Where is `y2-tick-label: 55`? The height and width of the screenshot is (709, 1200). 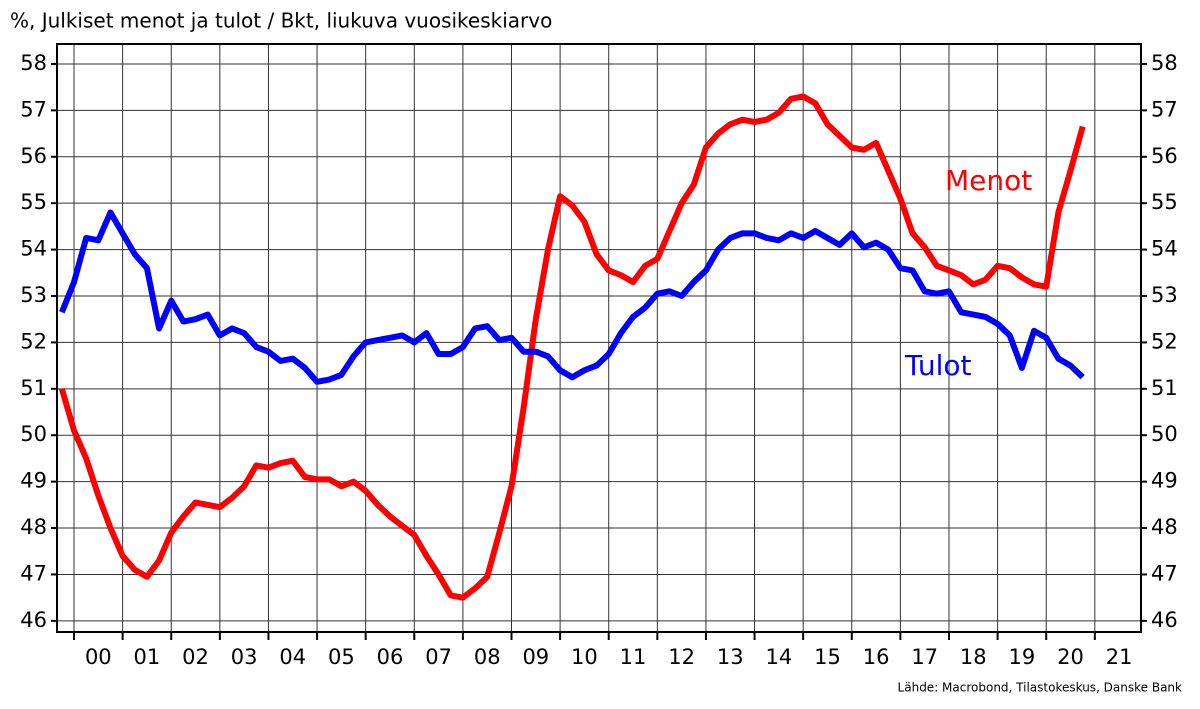 y2-tick-label: 55 is located at coordinates (1164, 202).